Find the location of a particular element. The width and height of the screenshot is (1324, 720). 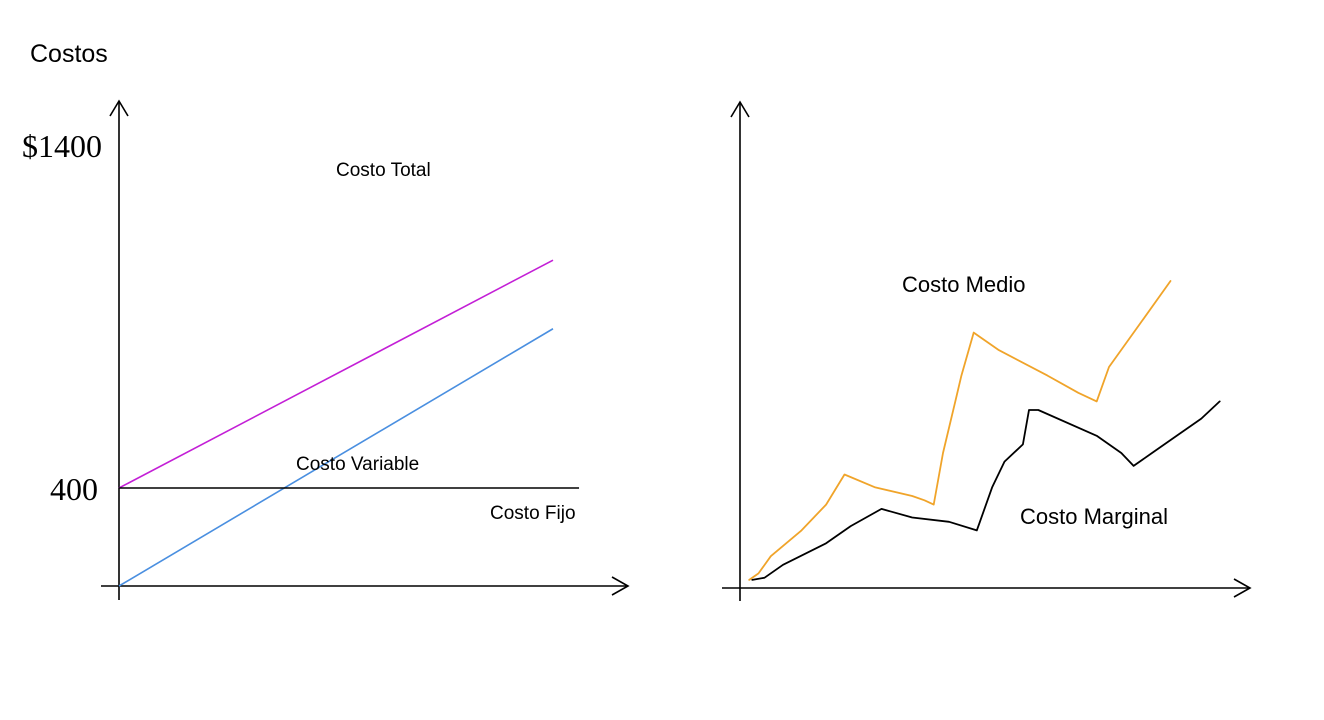

series-label-costo-total: Costo Total is located at coordinates (383, 170).